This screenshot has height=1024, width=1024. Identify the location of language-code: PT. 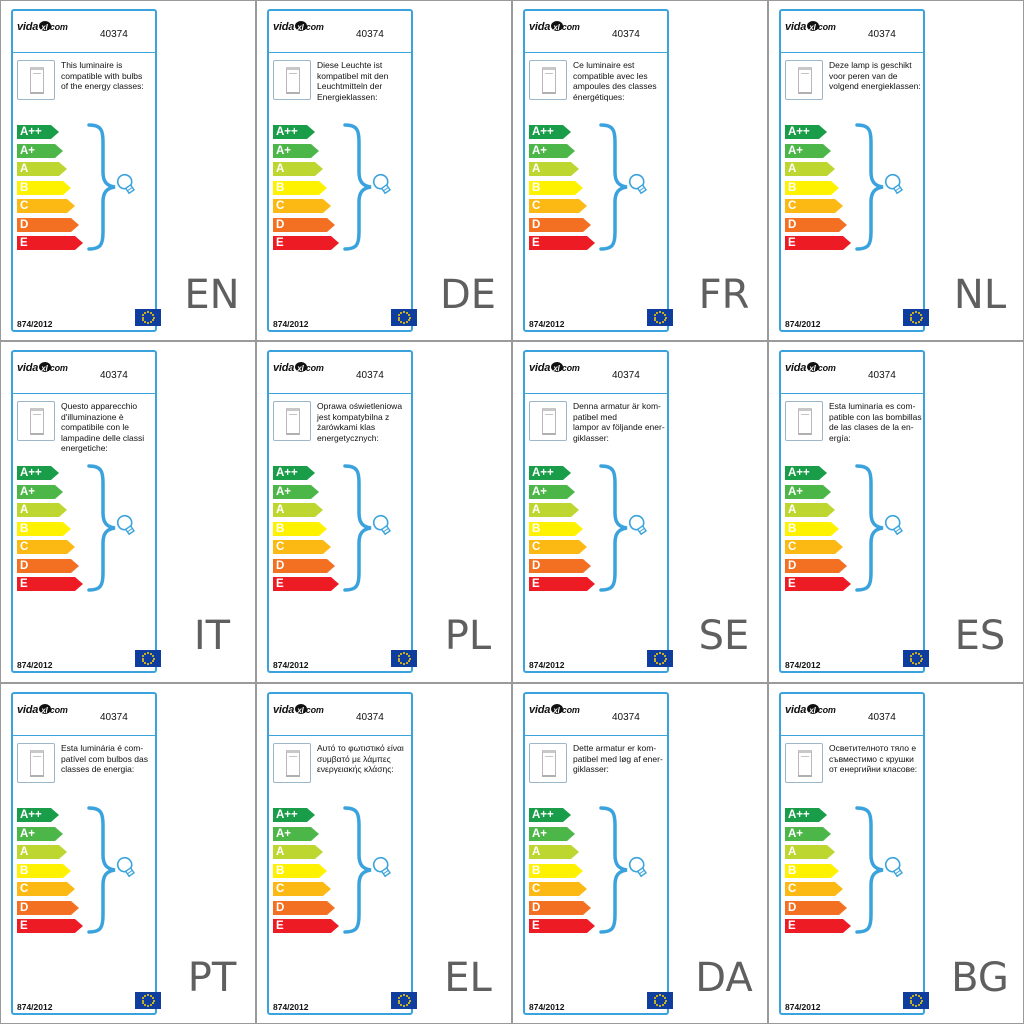
(212, 978).